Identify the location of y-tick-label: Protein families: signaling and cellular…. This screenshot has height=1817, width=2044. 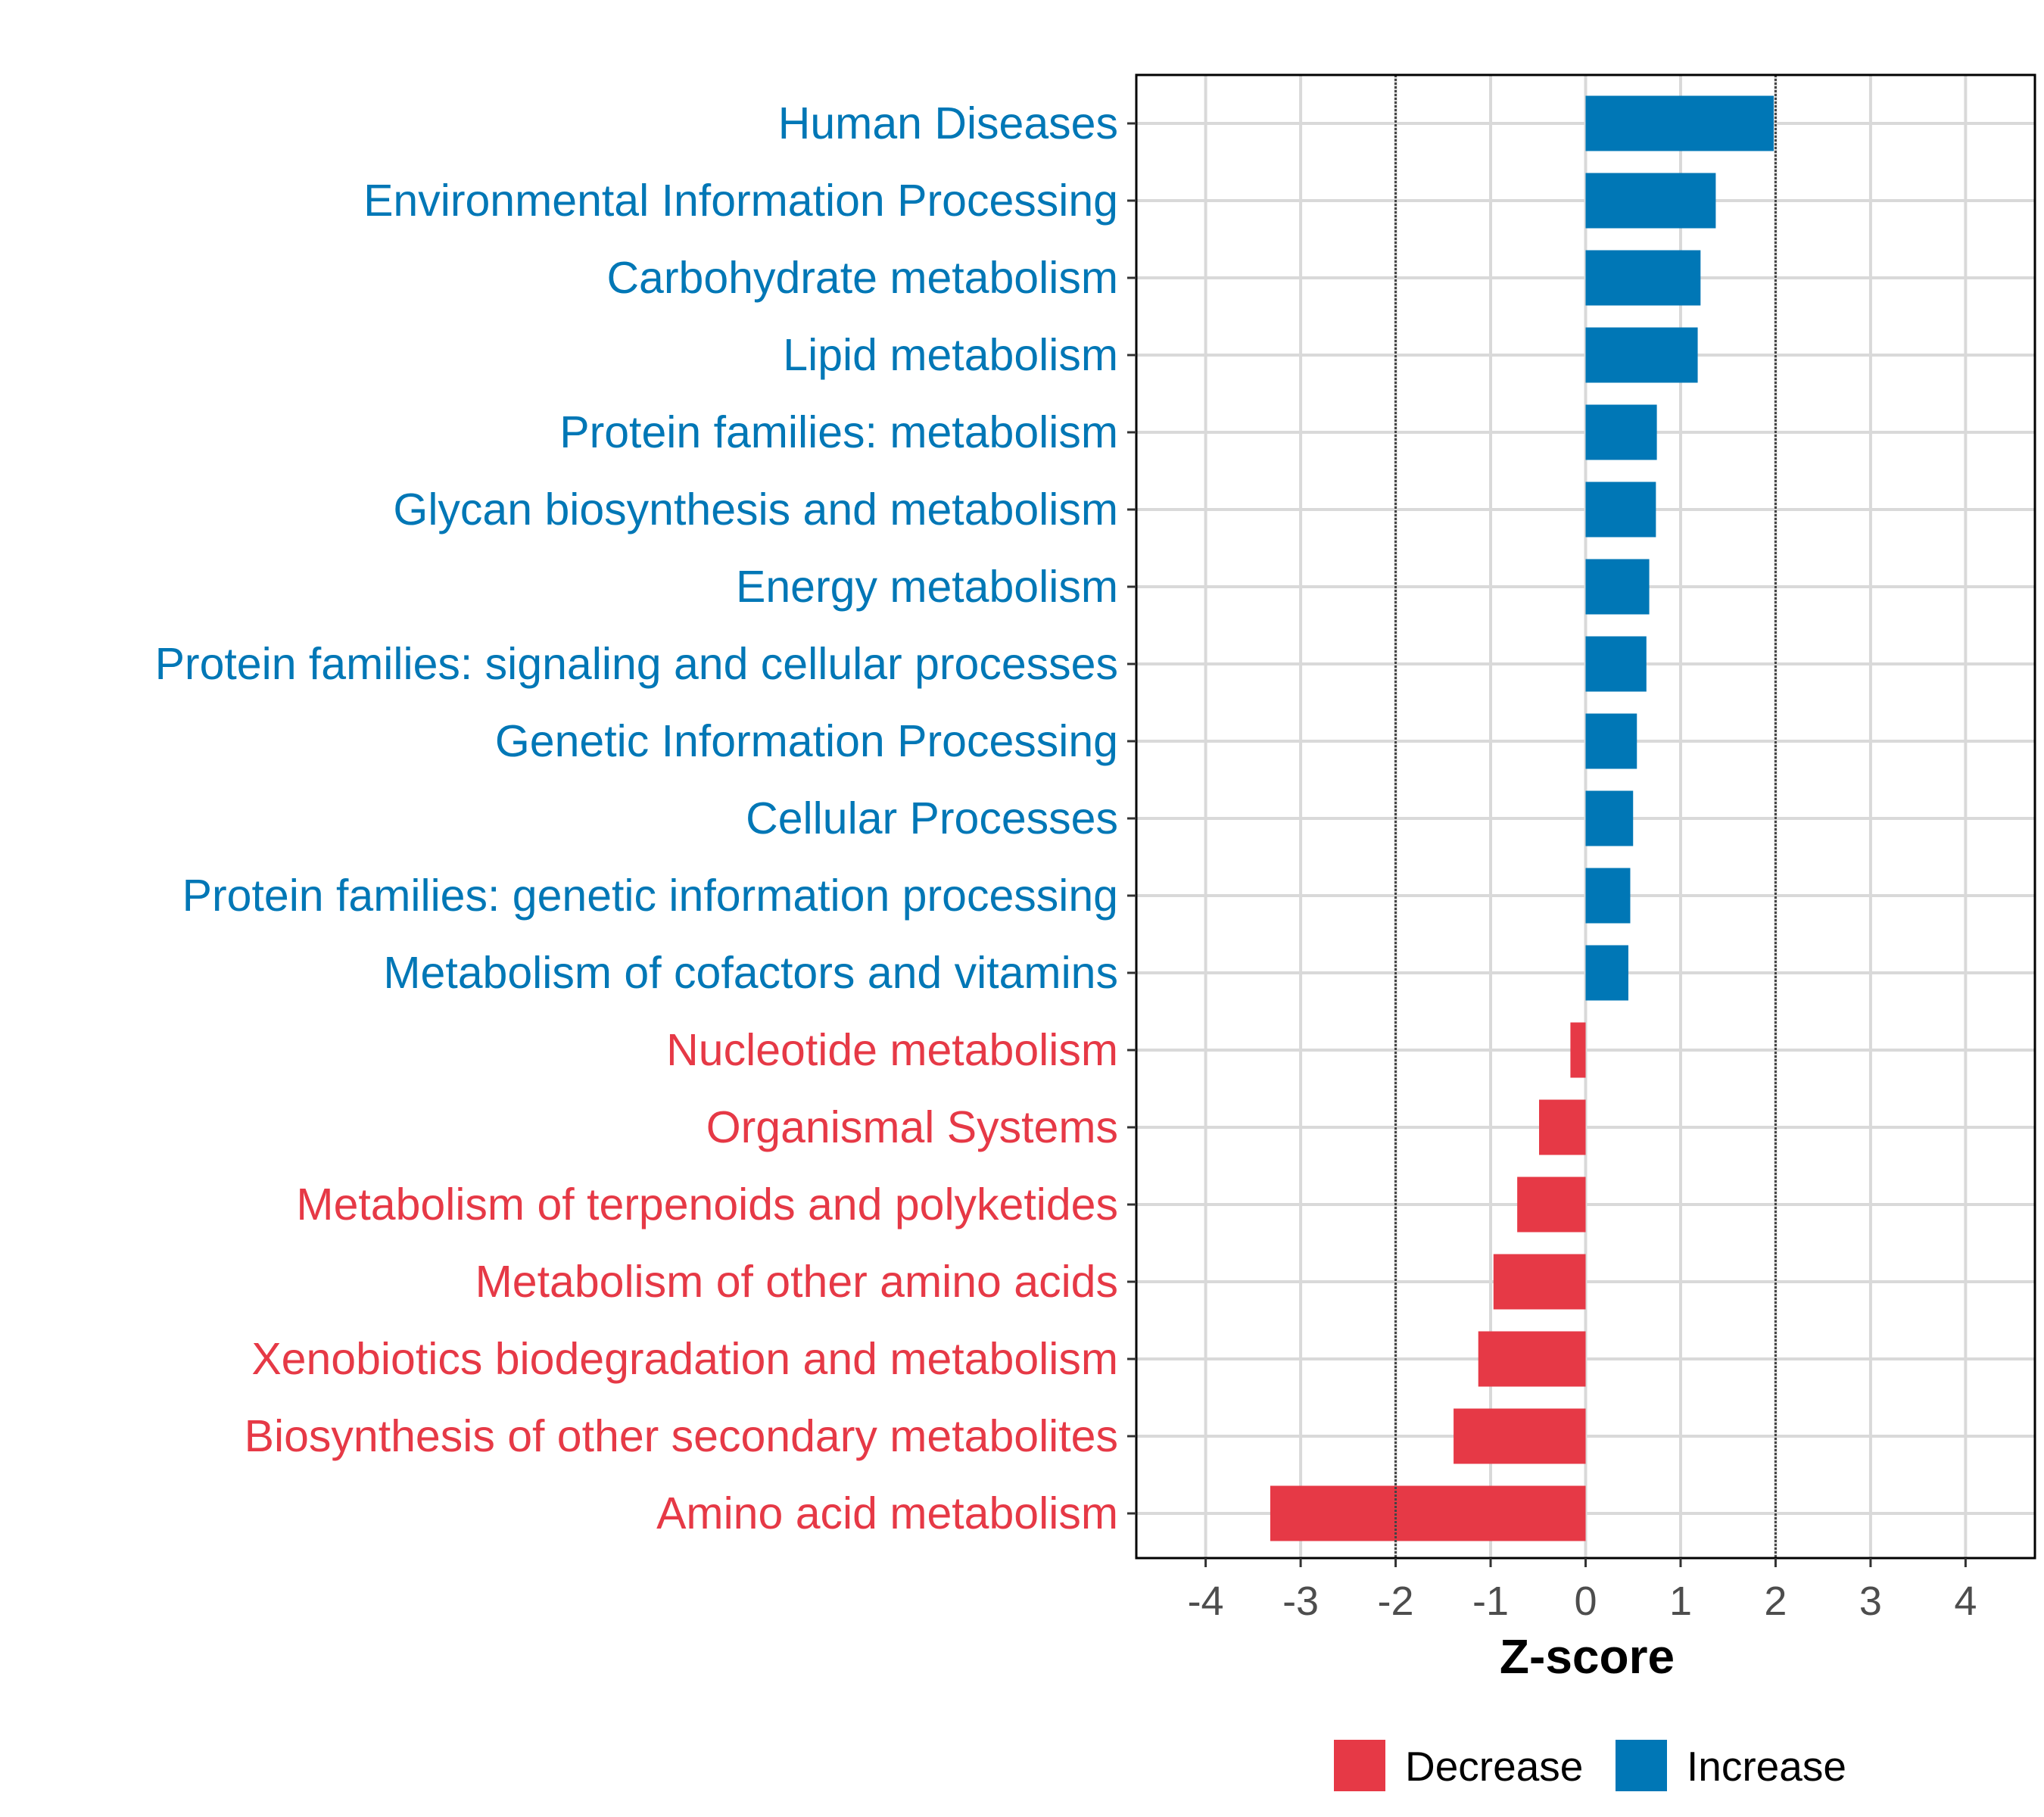
(636, 664).